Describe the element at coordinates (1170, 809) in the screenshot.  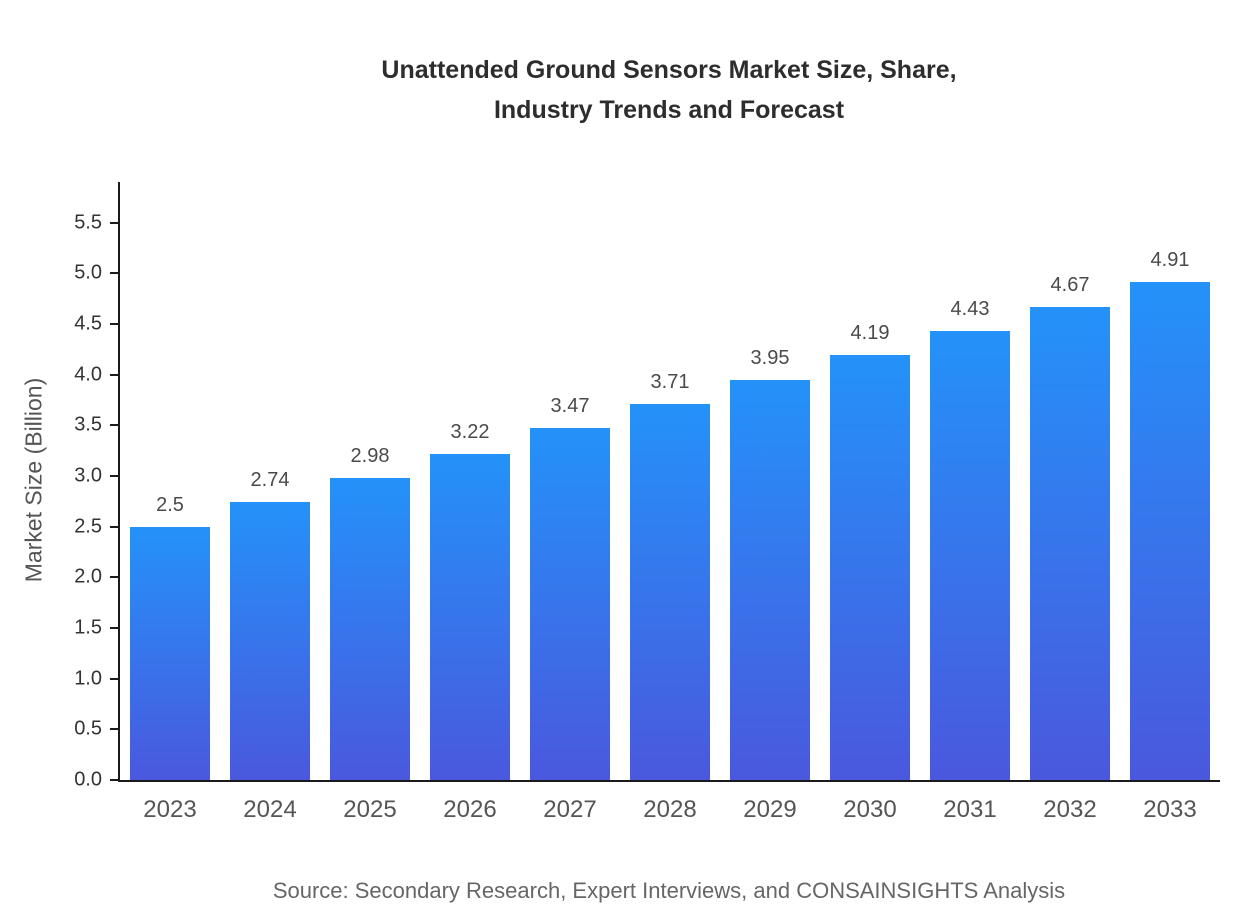
I see `x-tick-label: 2033` at that location.